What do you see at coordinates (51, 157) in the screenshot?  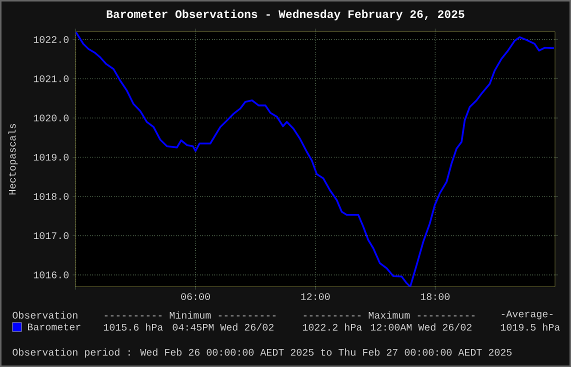 I see `y-tick-label: 1019.0` at bounding box center [51, 157].